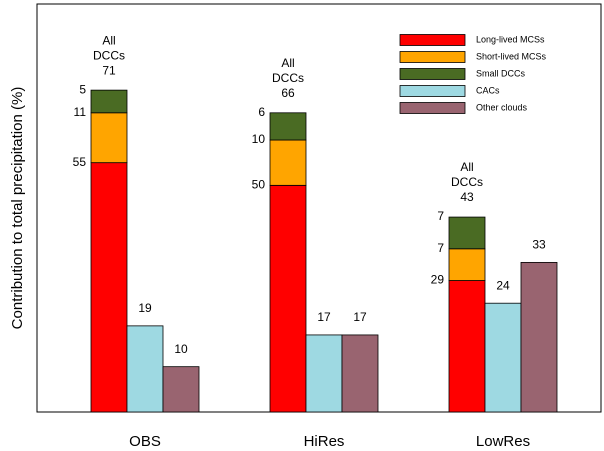 The image size is (604, 451). Describe the element at coordinates (145, 441) in the screenshot. I see `x-tick-label: OBS` at that location.